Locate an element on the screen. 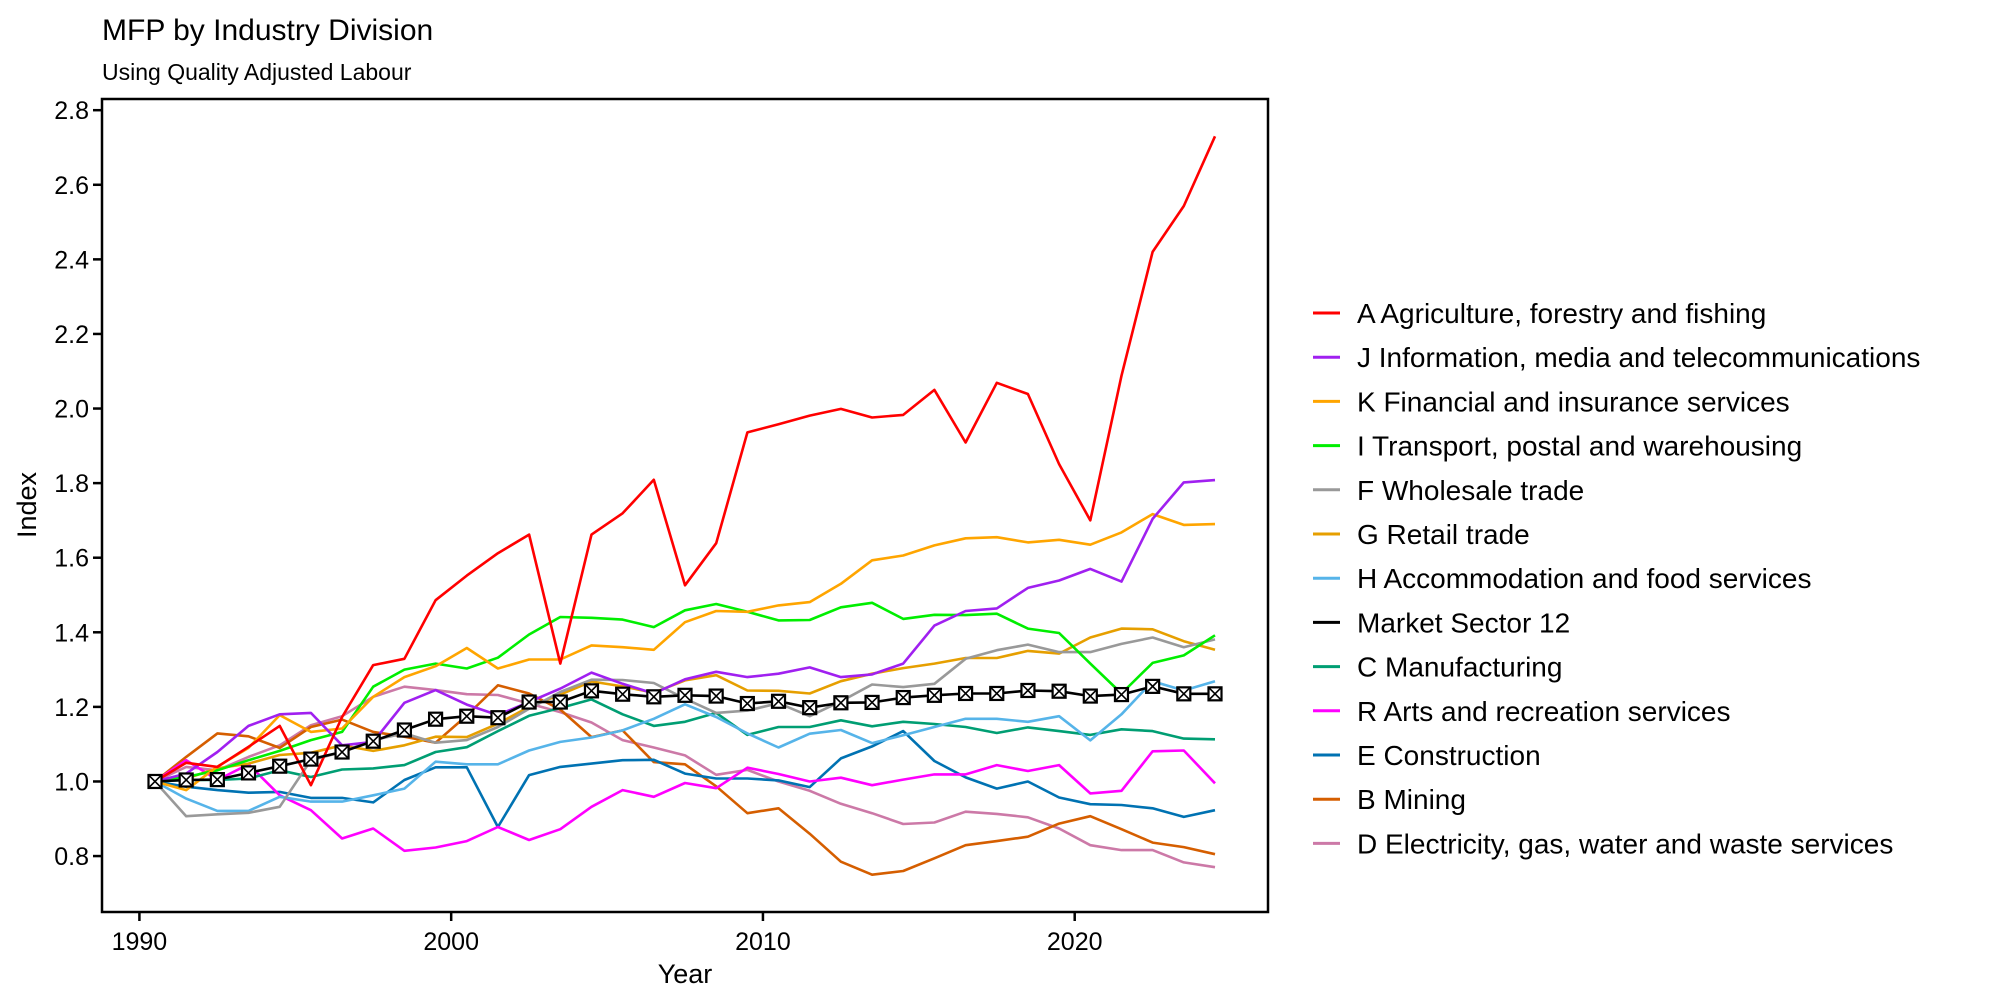 The width and height of the screenshot is (2000, 1000). y-tick-label: 1.6 is located at coordinates (71, 559).